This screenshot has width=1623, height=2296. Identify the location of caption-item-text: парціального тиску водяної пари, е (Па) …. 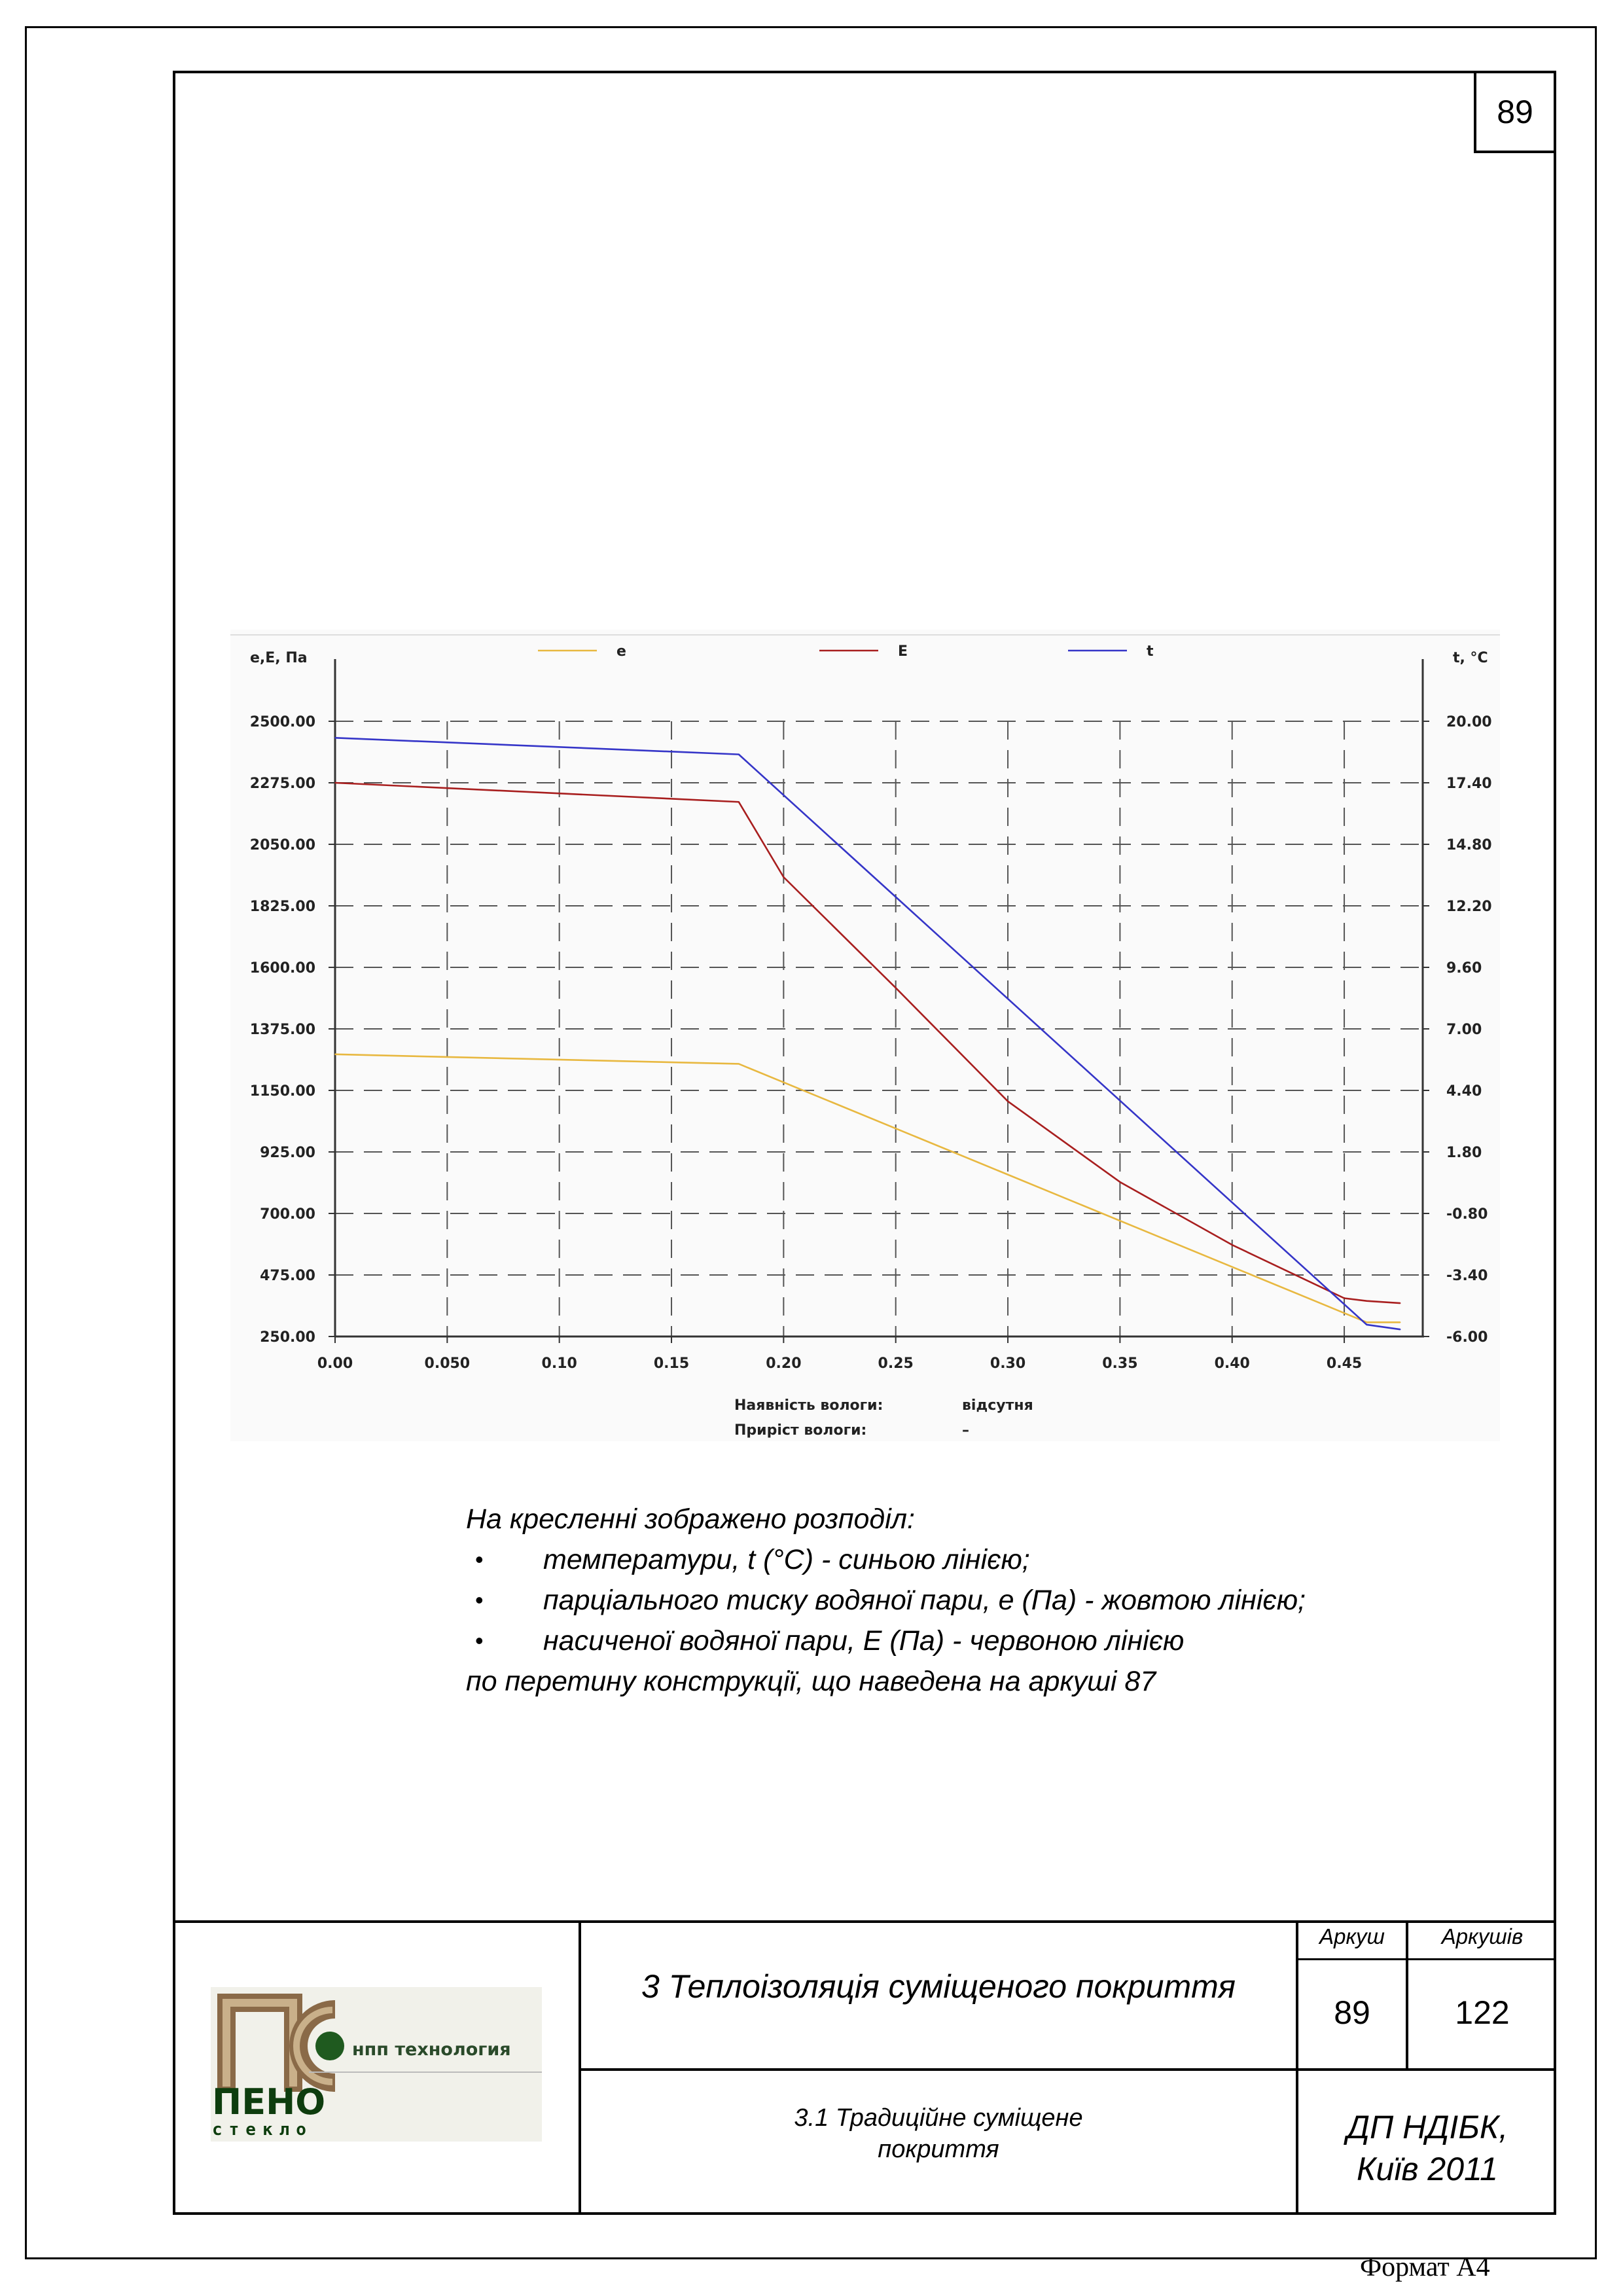
(925, 1600).